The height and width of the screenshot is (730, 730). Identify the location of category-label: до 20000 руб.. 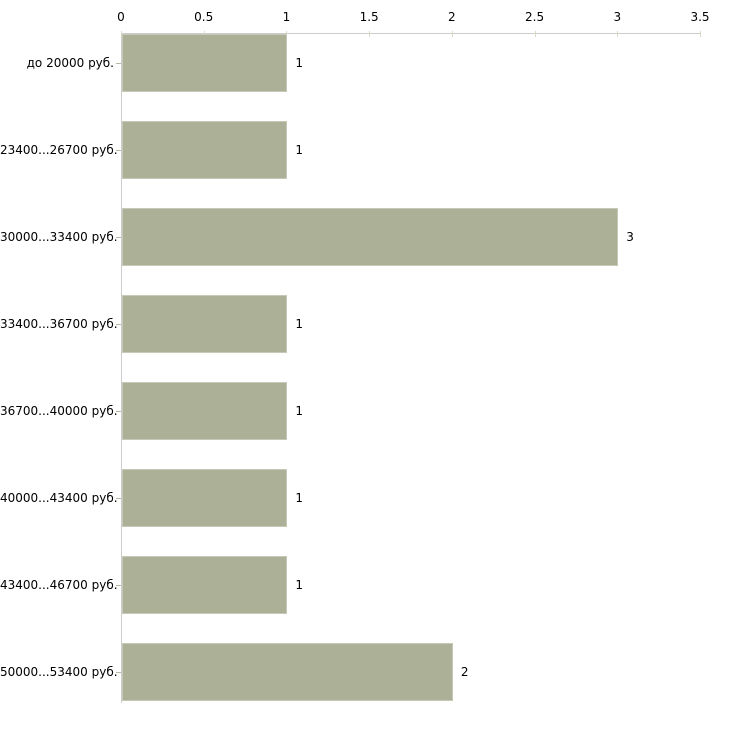
(70, 63).